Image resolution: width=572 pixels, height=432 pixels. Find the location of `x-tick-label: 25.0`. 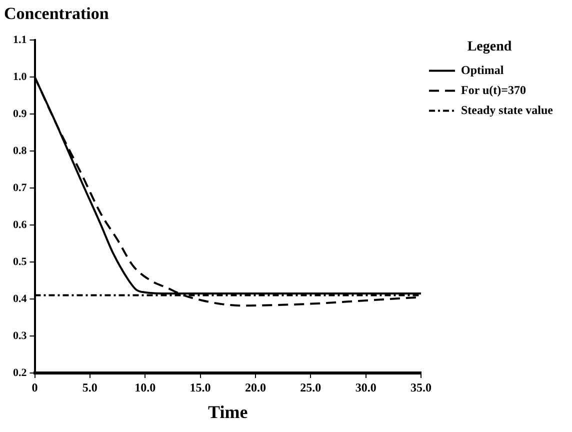

x-tick-label: 25.0 is located at coordinates (311, 387).